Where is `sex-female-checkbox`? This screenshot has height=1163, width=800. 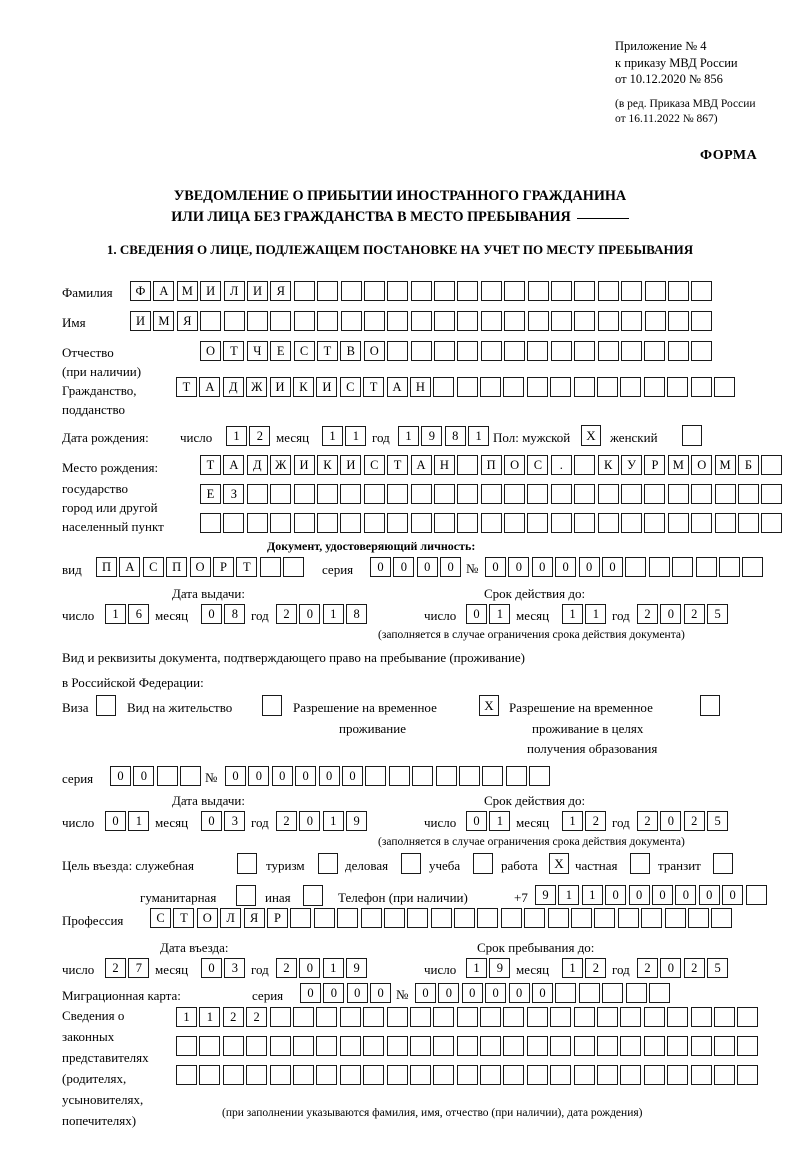 sex-female-checkbox is located at coordinates (692, 435).